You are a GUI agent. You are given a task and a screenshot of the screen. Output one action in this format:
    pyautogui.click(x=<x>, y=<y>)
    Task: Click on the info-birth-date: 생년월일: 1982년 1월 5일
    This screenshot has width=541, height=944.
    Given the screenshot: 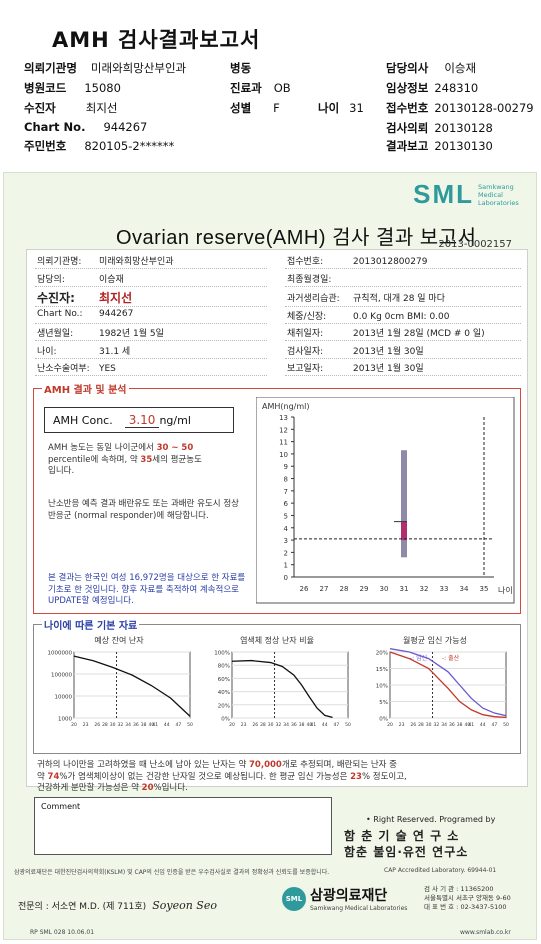 What is the action you would take?
    pyautogui.click(x=100, y=334)
    